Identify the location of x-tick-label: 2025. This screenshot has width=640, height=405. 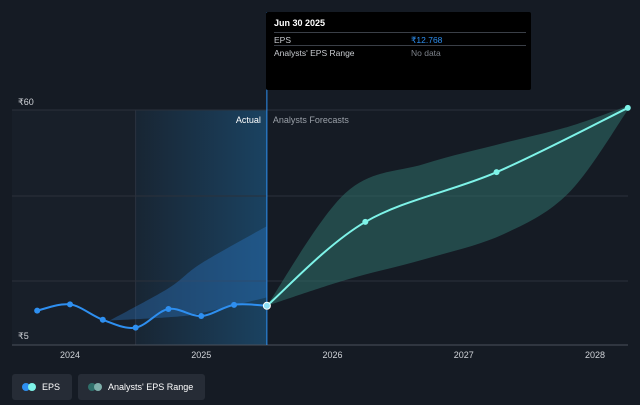
(201, 355).